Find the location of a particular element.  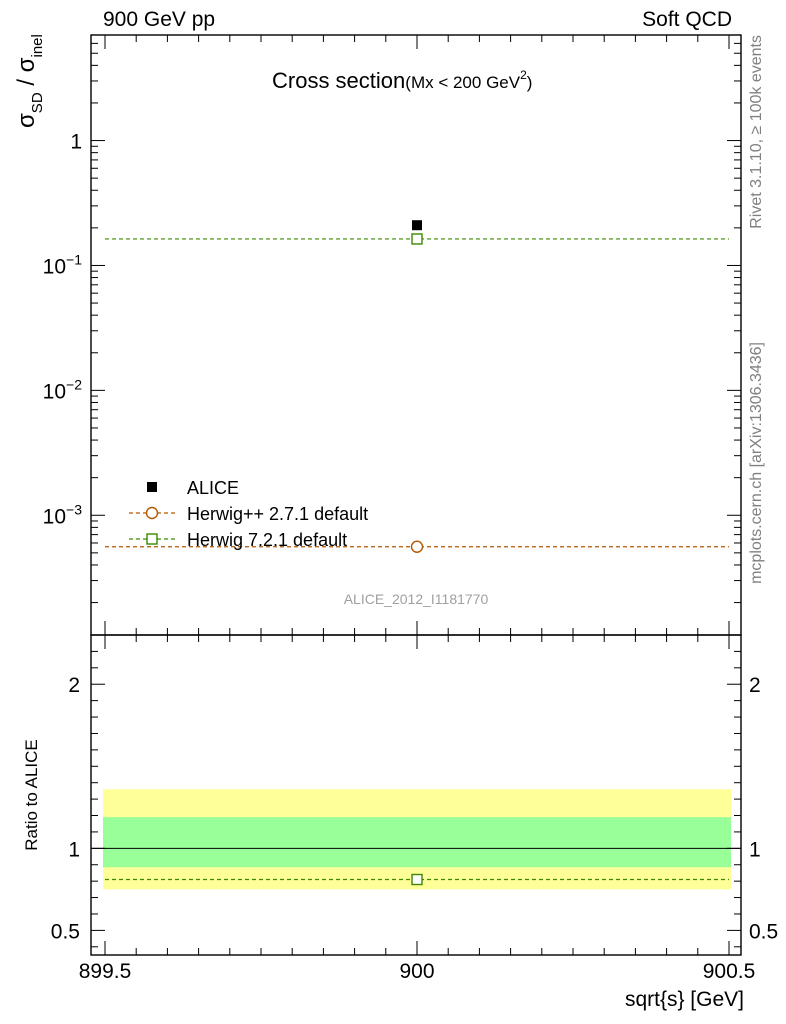

y-tick-label: 1 is located at coordinates (76, 142).